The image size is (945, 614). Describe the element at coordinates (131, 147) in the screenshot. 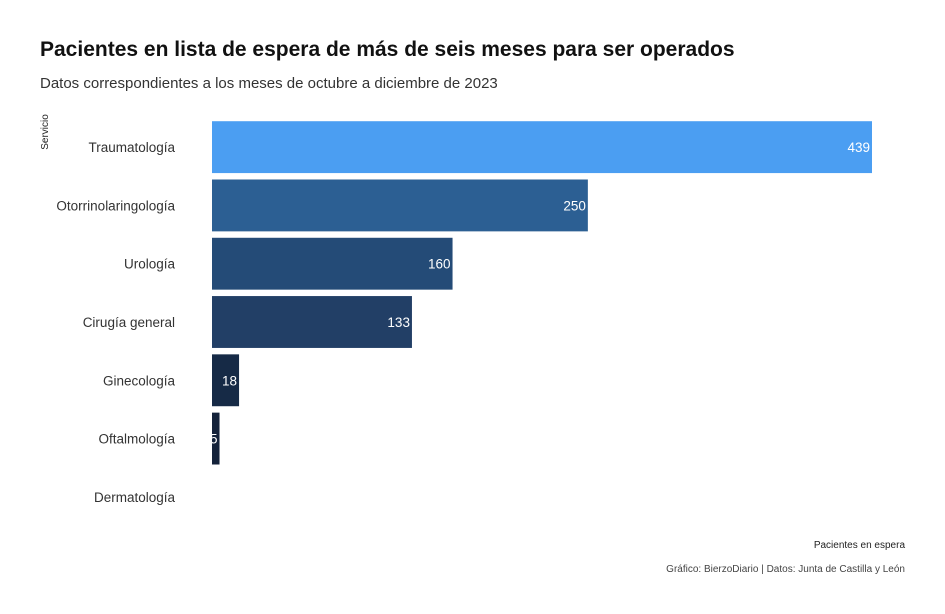

I see `category-label: Traumatología` at that location.